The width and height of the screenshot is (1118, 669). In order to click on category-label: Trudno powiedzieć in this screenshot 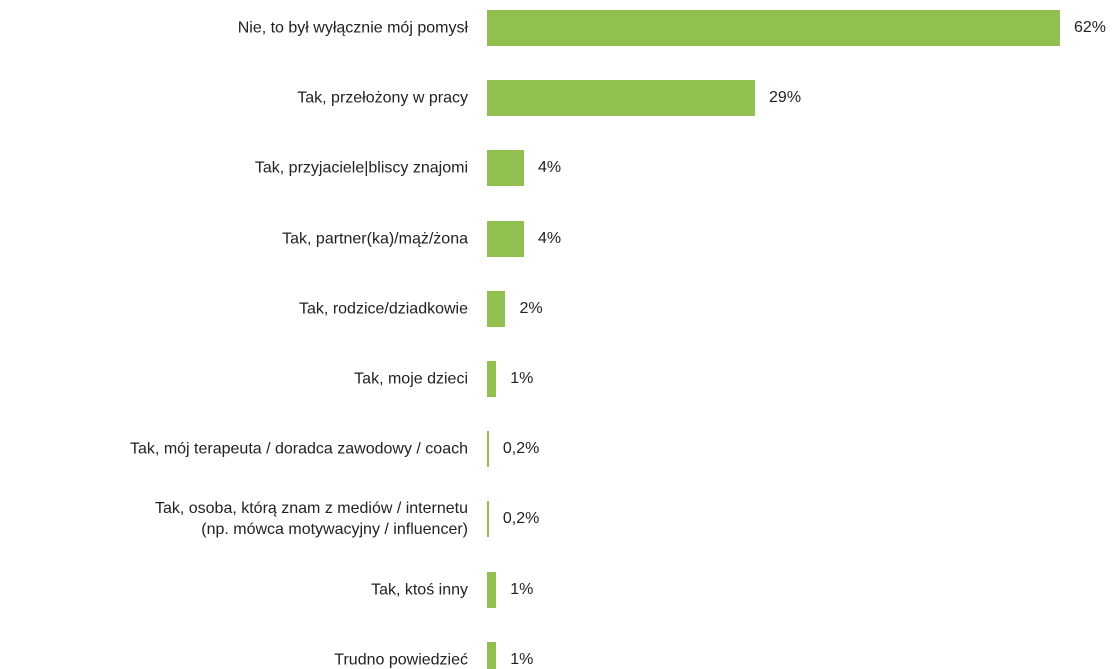, I will do `click(401, 660)`.